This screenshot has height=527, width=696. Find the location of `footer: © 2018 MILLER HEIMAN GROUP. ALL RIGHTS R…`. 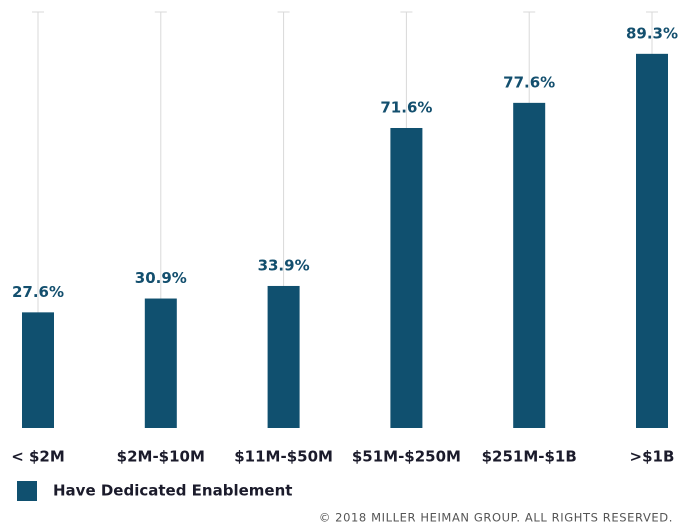

footer: © 2018 MILLER HEIMAN GROUP. ALL RIGHTS R… is located at coordinates (496, 518).